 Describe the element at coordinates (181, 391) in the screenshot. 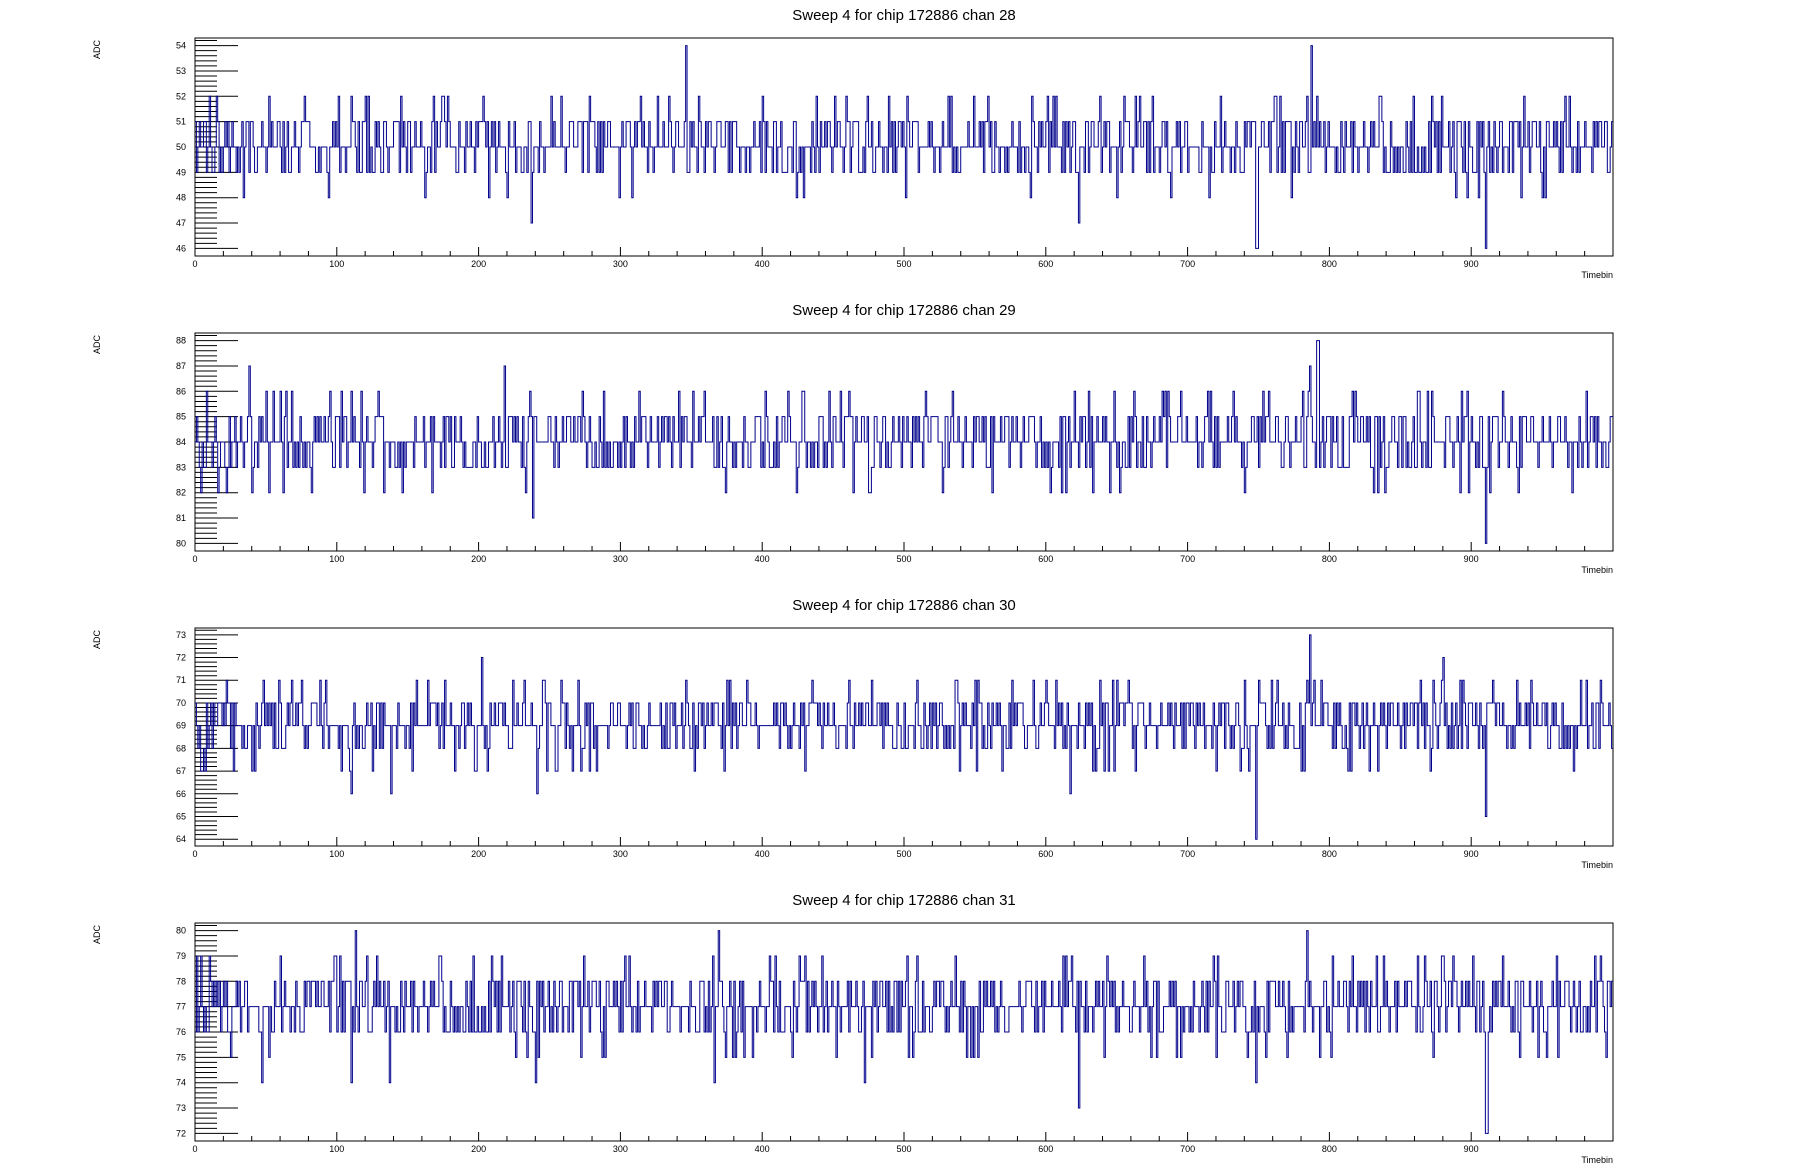

I see `y-tick-label: 86` at that location.